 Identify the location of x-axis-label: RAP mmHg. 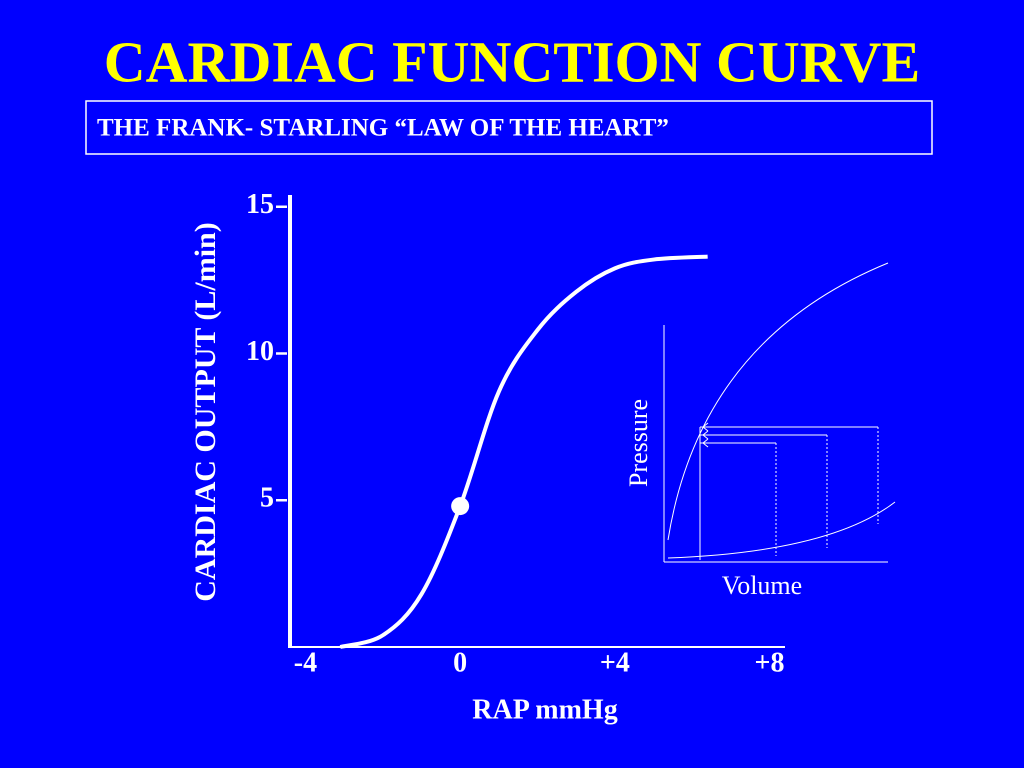
(544, 709).